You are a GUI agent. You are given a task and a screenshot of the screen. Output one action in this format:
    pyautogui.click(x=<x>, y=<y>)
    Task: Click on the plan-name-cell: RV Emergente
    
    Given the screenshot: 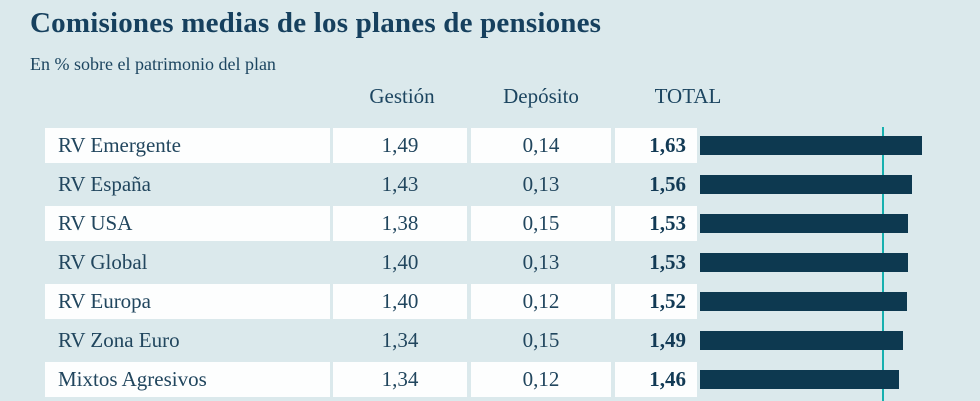 What is the action you would take?
    pyautogui.click(x=187, y=145)
    